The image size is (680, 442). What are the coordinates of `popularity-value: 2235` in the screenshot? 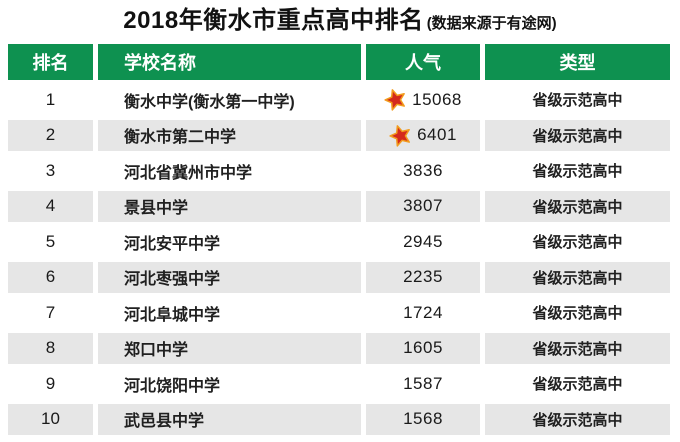 It's located at (423, 277).